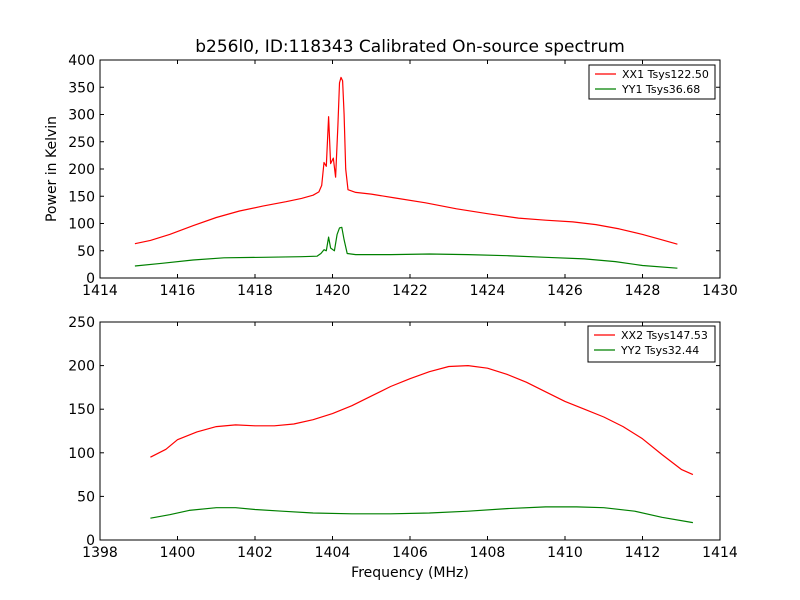 This screenshot has width=800, height=600. I want to click on x-tick-label: 1422, so click(410, 291).